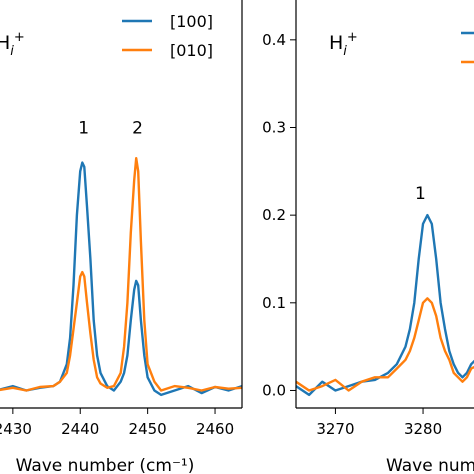 Image resolution: width=474 pixels, height=474 pixels. I want to click on left-x-axis-label: Wave number (cm⁻¹), so click(105, 465).